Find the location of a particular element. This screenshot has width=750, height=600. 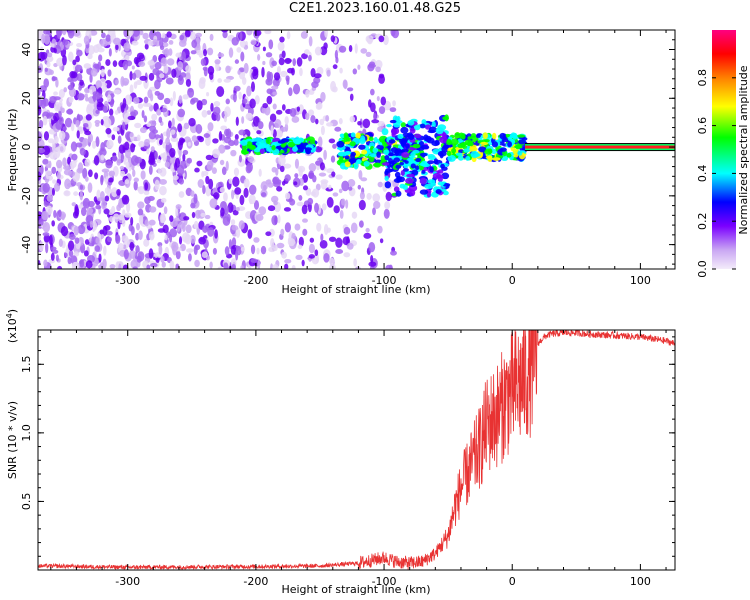

heatmap-x-label: Height of straight line (km) is located at coordinates (355, 289).